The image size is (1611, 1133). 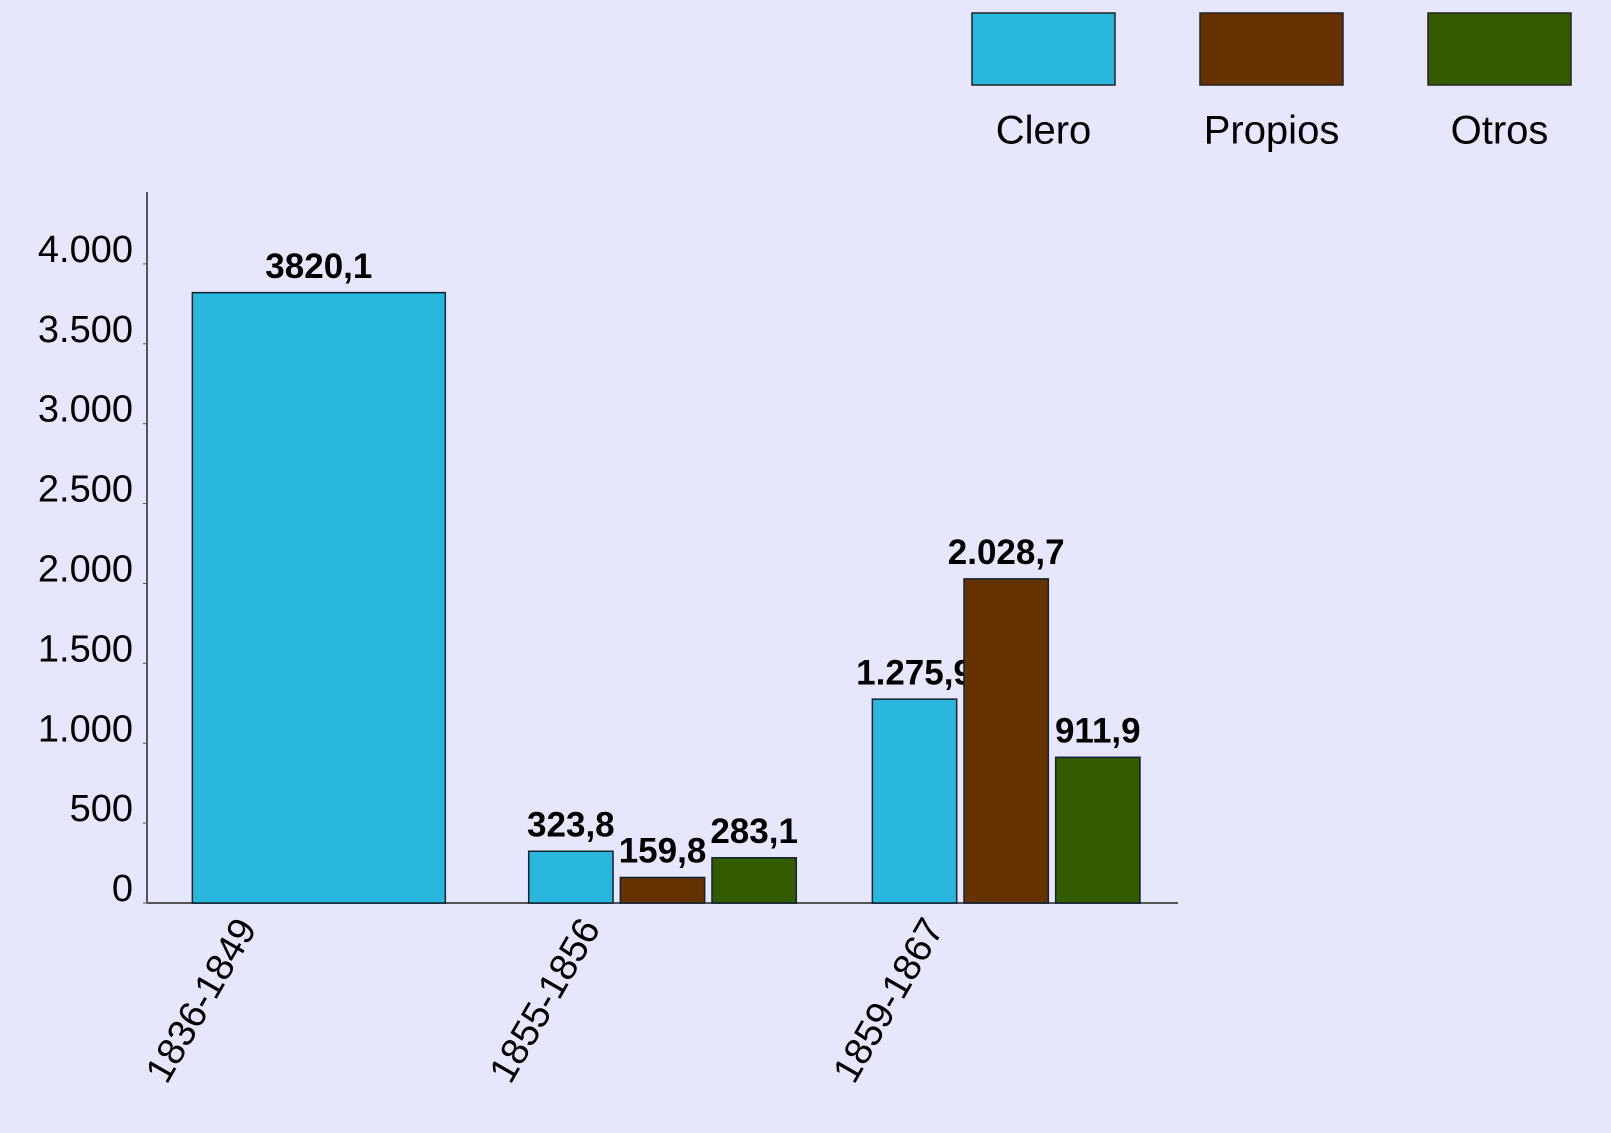 I want to click on y-tick-label: 3.000, so click(x=85, y=410).